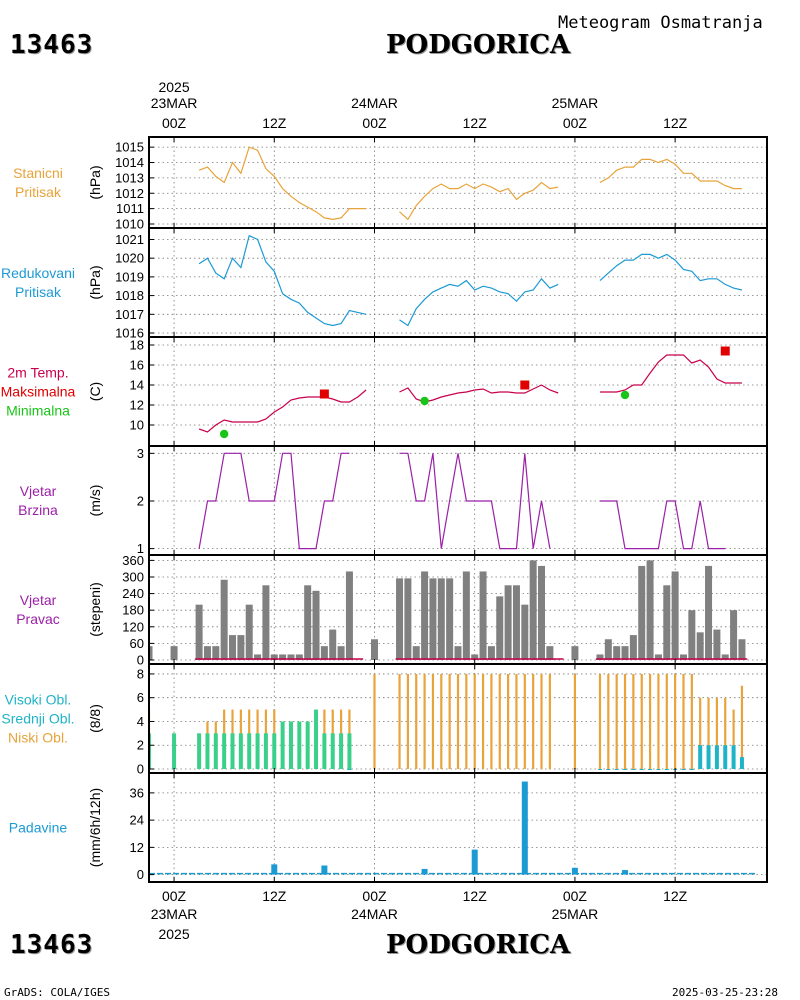  What do you see at coordinates (38, 738) in the screenshot?
I see `panel-label: Niski Obl.` at bounding box center [38, 738].